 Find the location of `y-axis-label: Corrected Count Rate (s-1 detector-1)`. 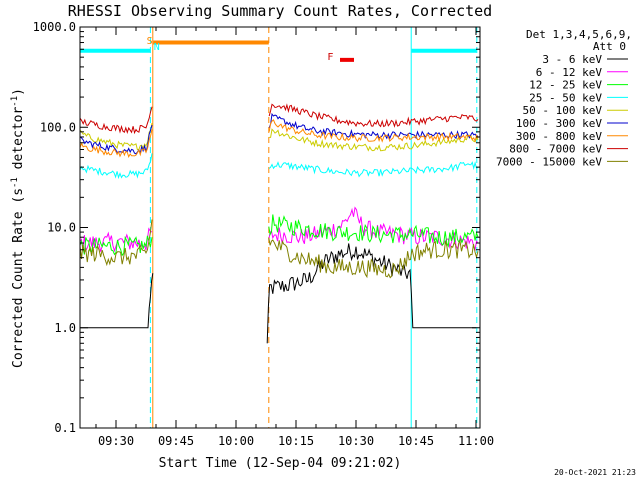

y-axis-label: Corrected Count Rate (s-1 detector-1) is located at coordinates (18, 228).